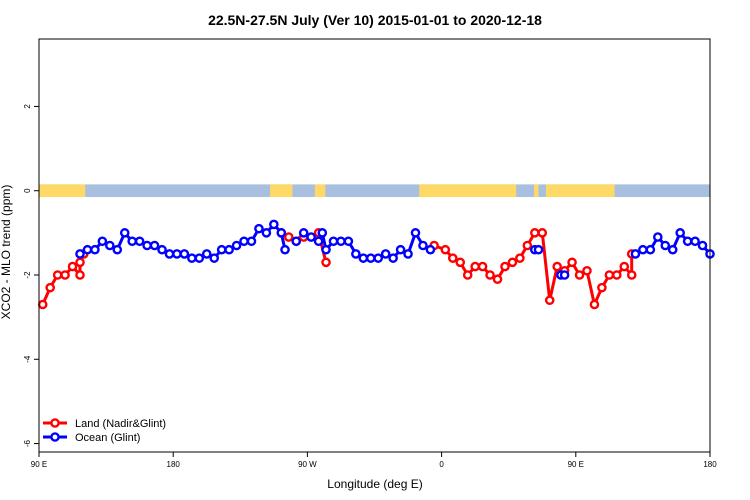 Image resolution: width=750 pixels, height=500 pixels. I want to click on series-ocean, so click(395, 249).